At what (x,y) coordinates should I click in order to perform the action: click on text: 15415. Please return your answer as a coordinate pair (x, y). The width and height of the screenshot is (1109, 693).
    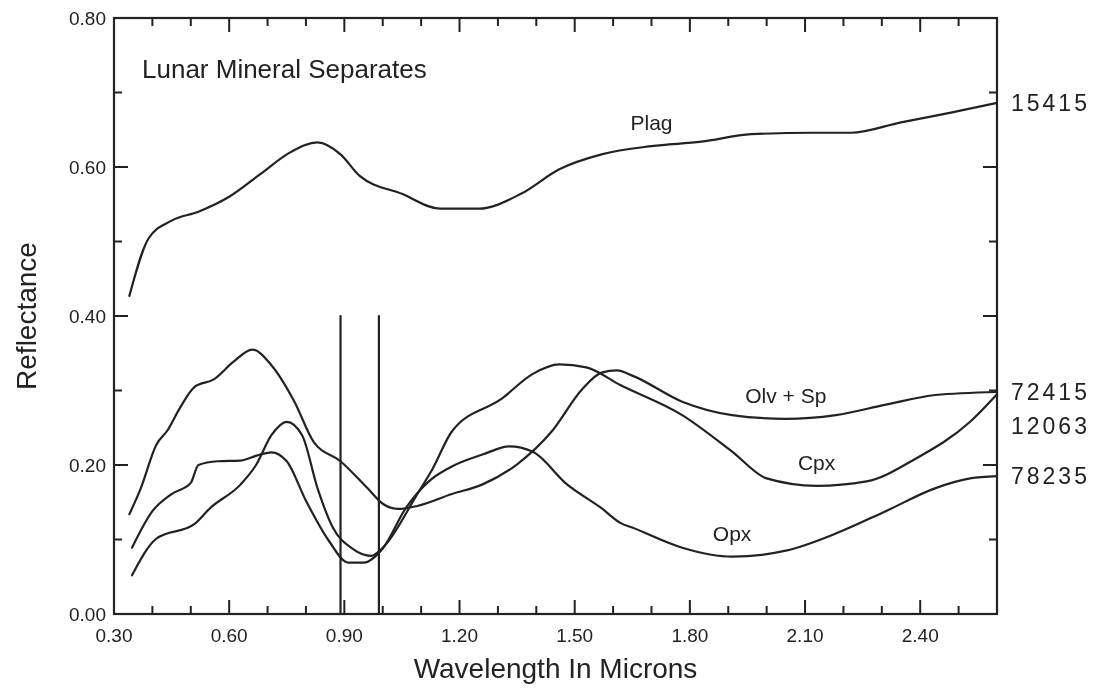
    Looking at the image, I should click on (1050, 102).